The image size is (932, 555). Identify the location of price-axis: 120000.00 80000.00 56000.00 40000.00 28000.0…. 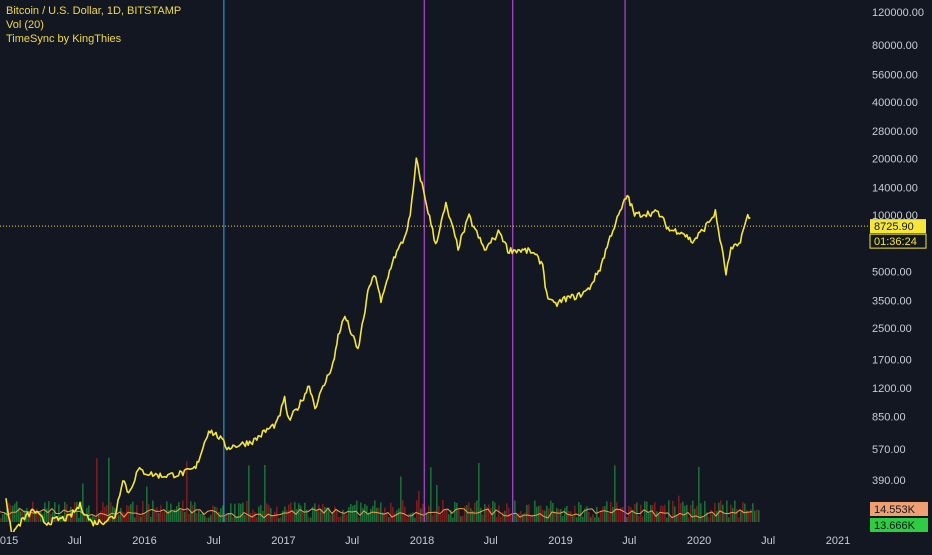
(898, 262).